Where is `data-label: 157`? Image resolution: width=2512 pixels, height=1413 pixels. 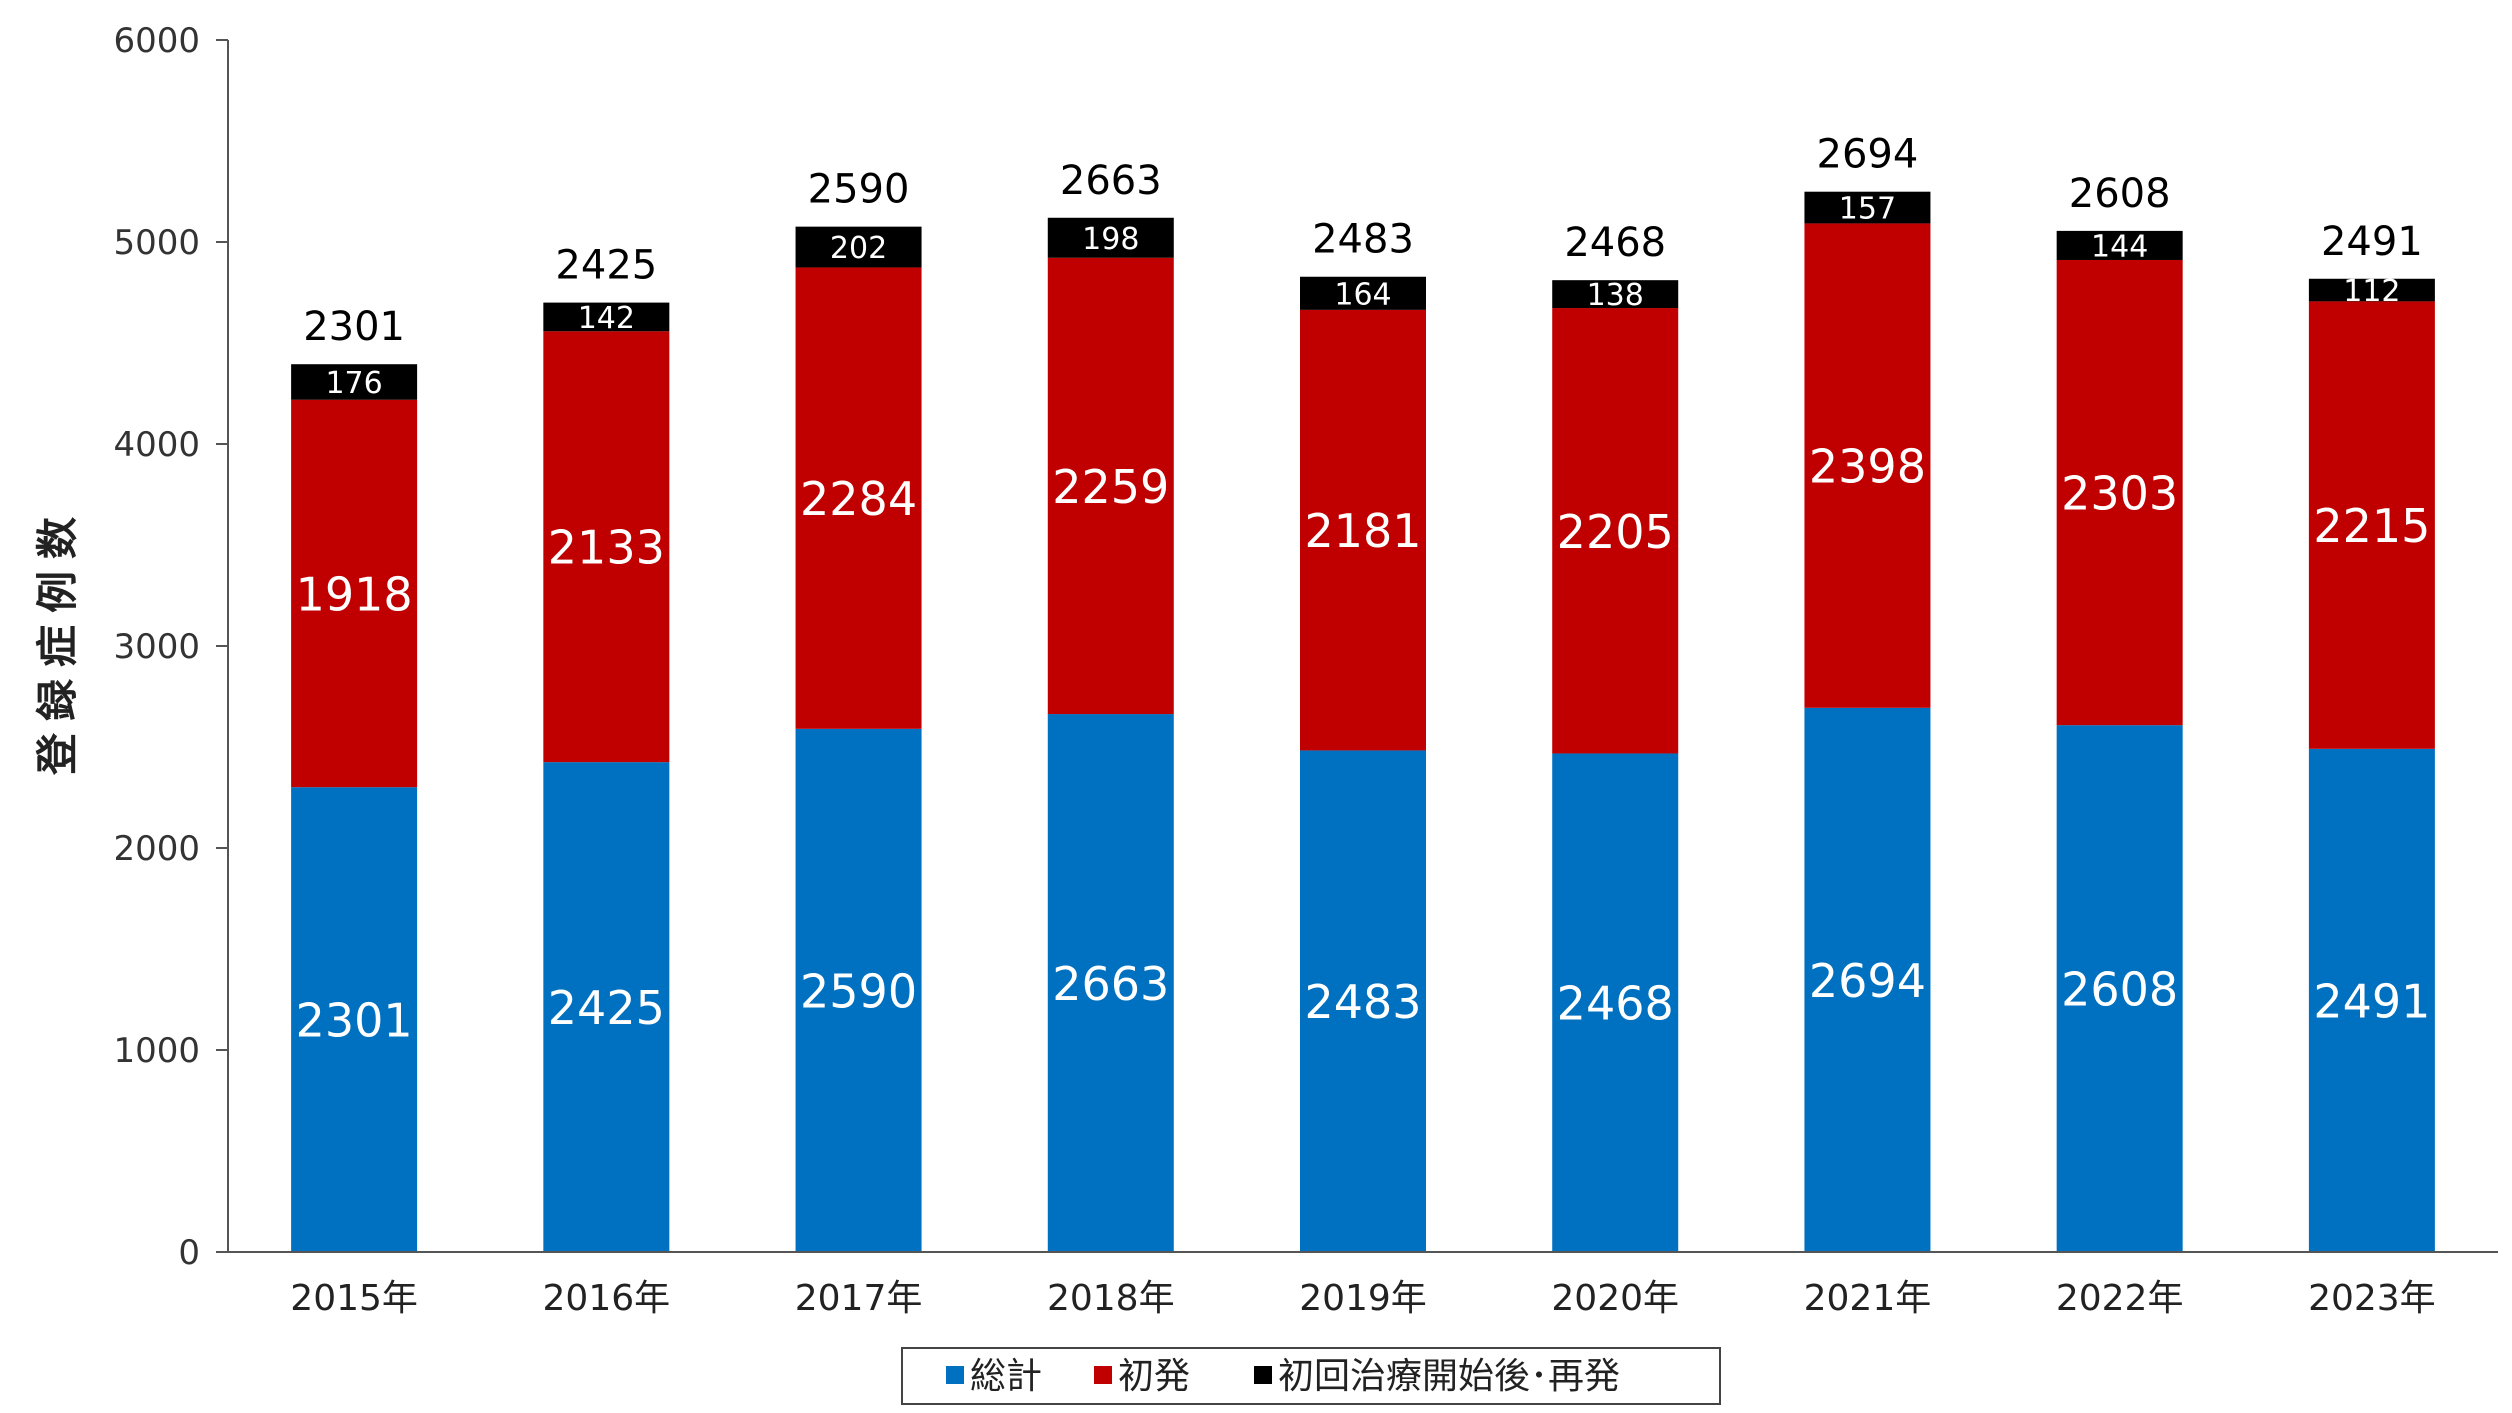
data-label: 157 is located at coordinates (1867, 209).